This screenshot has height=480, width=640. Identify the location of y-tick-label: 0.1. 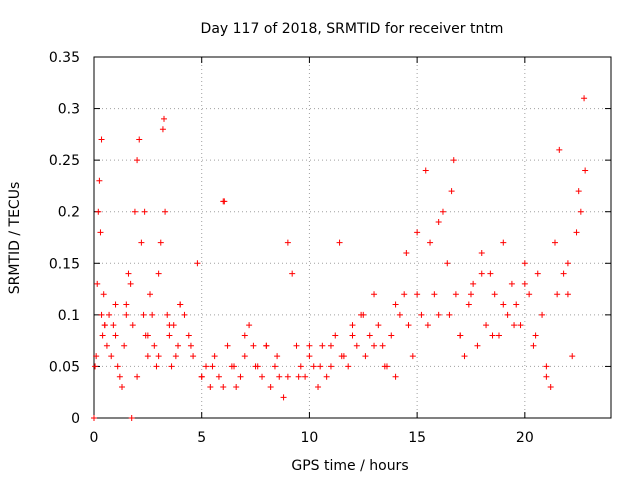
(69, 316).